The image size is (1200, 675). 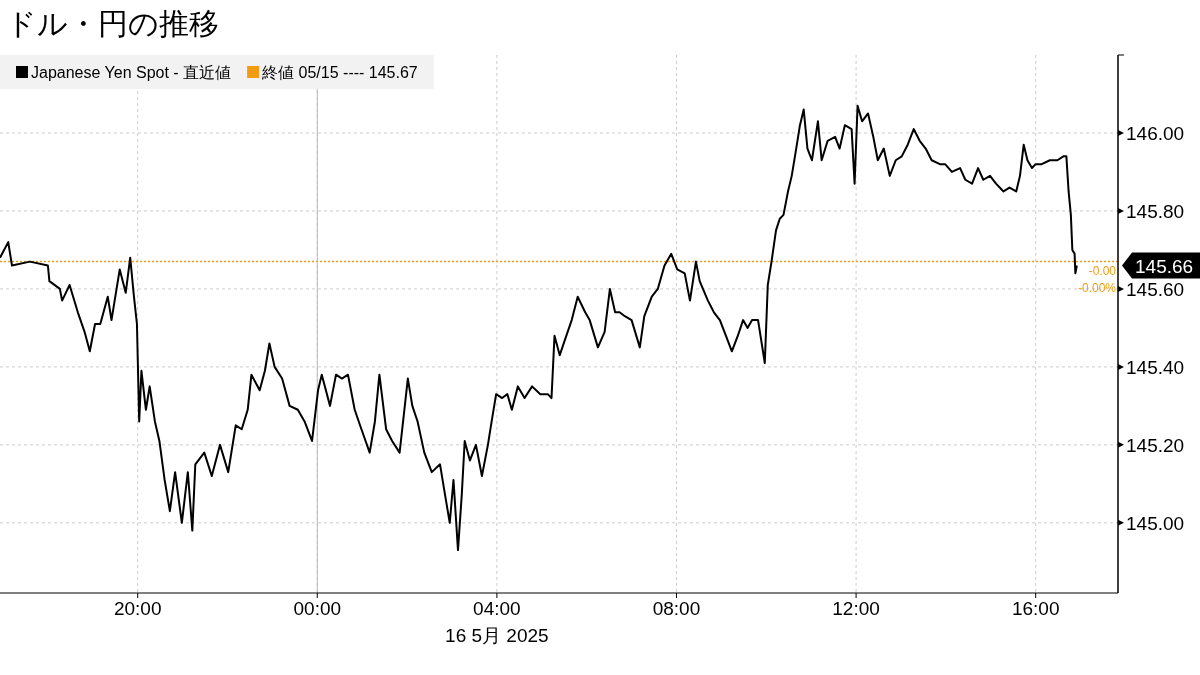 What do you see at coordinates (497, 635) in the screenshot?
I see `x-axis-title: 16 5月 2025` at bounding box center [497, 635].